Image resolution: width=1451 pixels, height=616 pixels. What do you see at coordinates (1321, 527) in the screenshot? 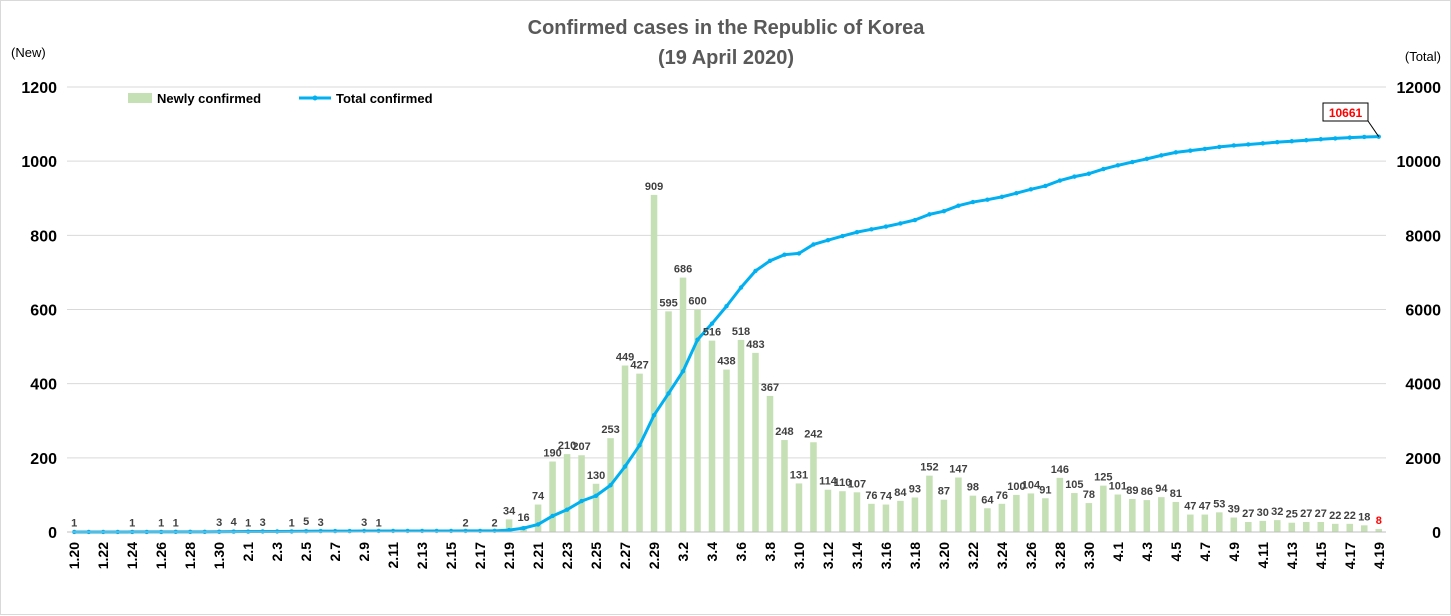
I see `bar-new-4.15` at bounding box center [1321, 527].